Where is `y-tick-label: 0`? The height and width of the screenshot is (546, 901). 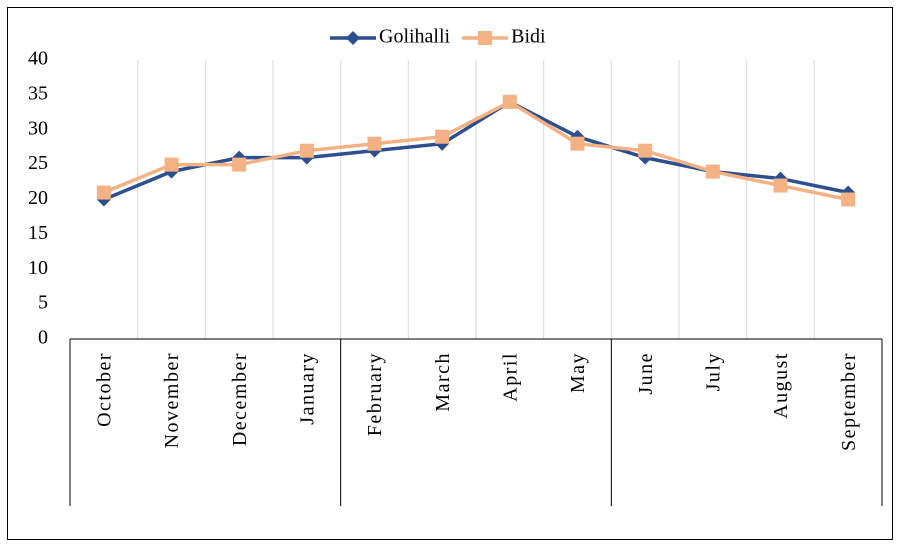
y-tick-label: 0 is located at coordinates (43, 338).